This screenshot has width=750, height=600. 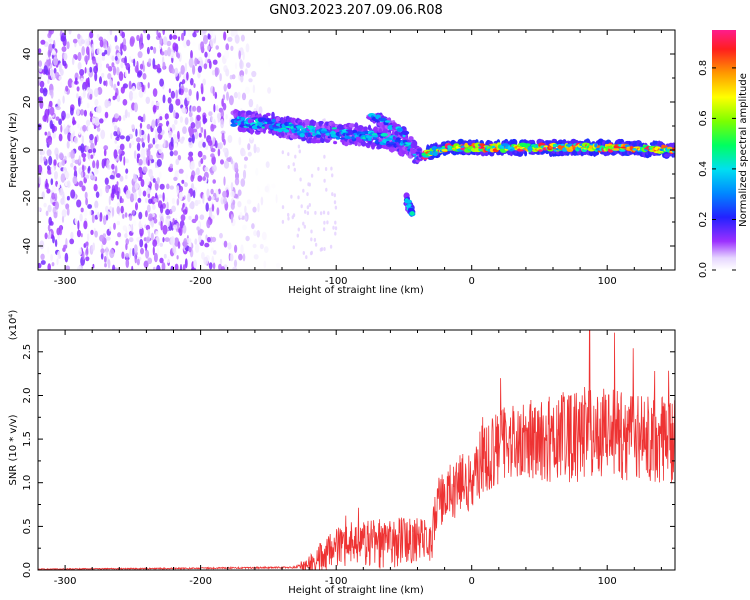 I want to click on flat-band-blob-core, so click(x=445, y=150).